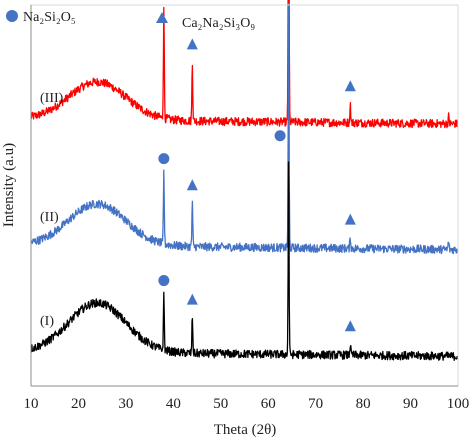 The width and height of the screenshot is (474, 440). I want to click on x-tick-label: 30, so click(125, 404).